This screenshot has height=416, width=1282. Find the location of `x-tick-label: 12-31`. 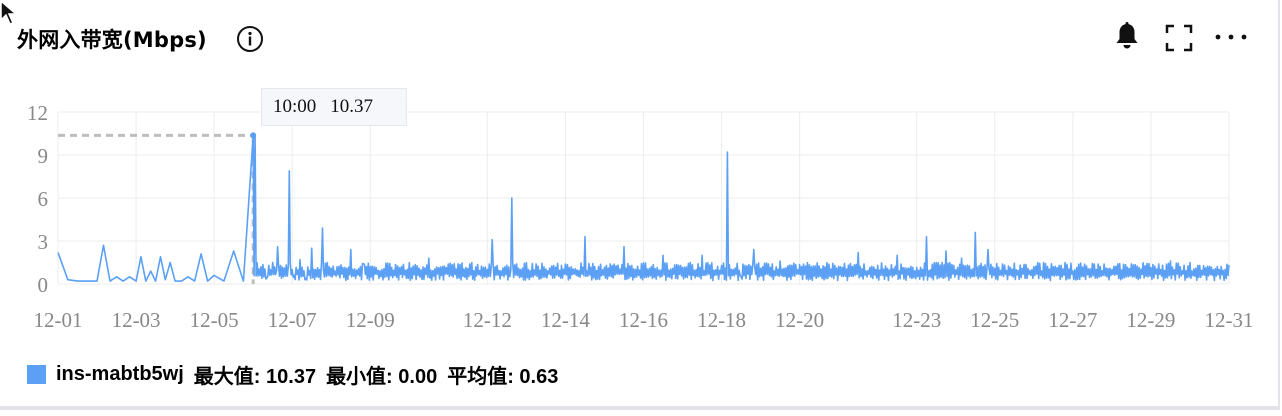

x-tick-label: 12-31 is located at coordinates (1229, 320).